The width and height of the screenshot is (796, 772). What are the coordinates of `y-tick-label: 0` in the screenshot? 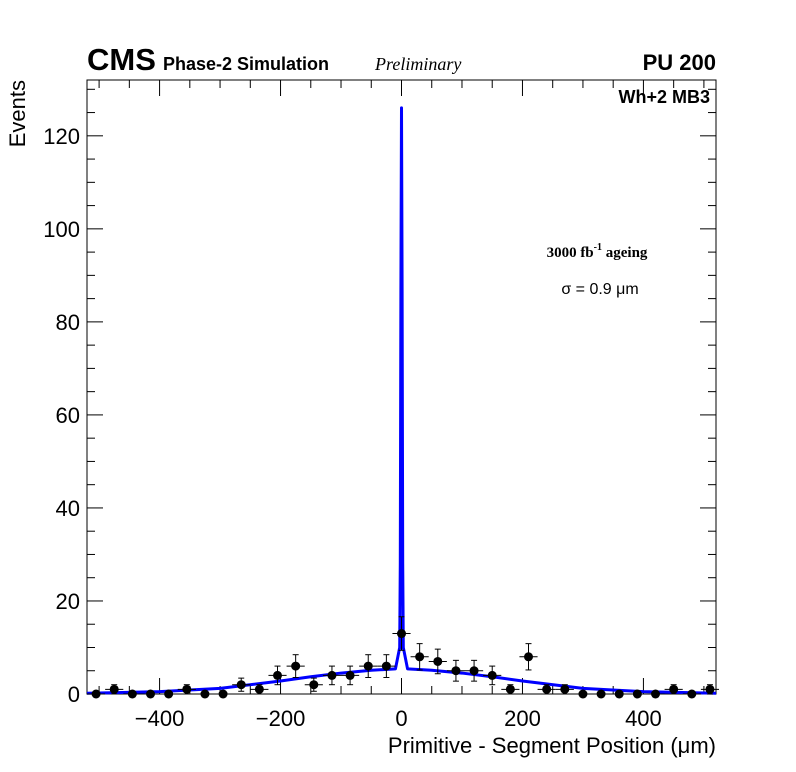 It's located at (74, 694).